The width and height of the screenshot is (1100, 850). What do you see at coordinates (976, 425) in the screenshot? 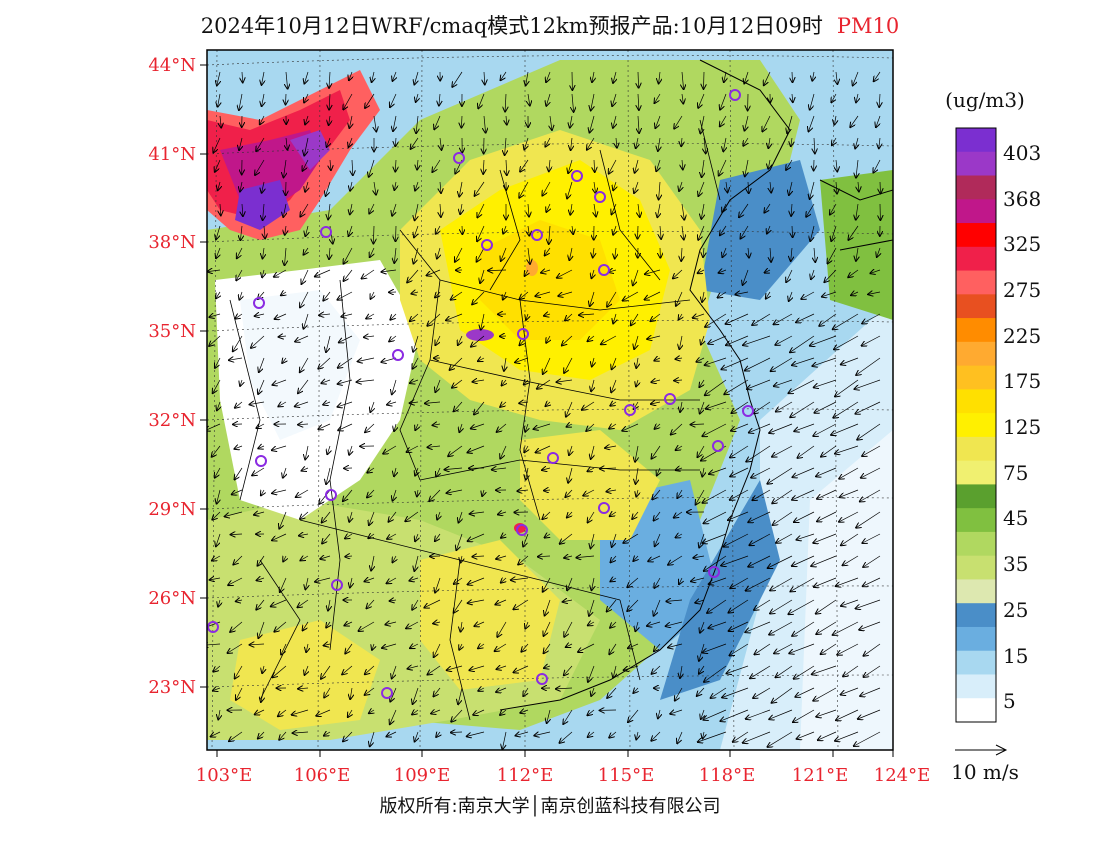
I see `colorbar-swatches` at bounding box center [976, 425].